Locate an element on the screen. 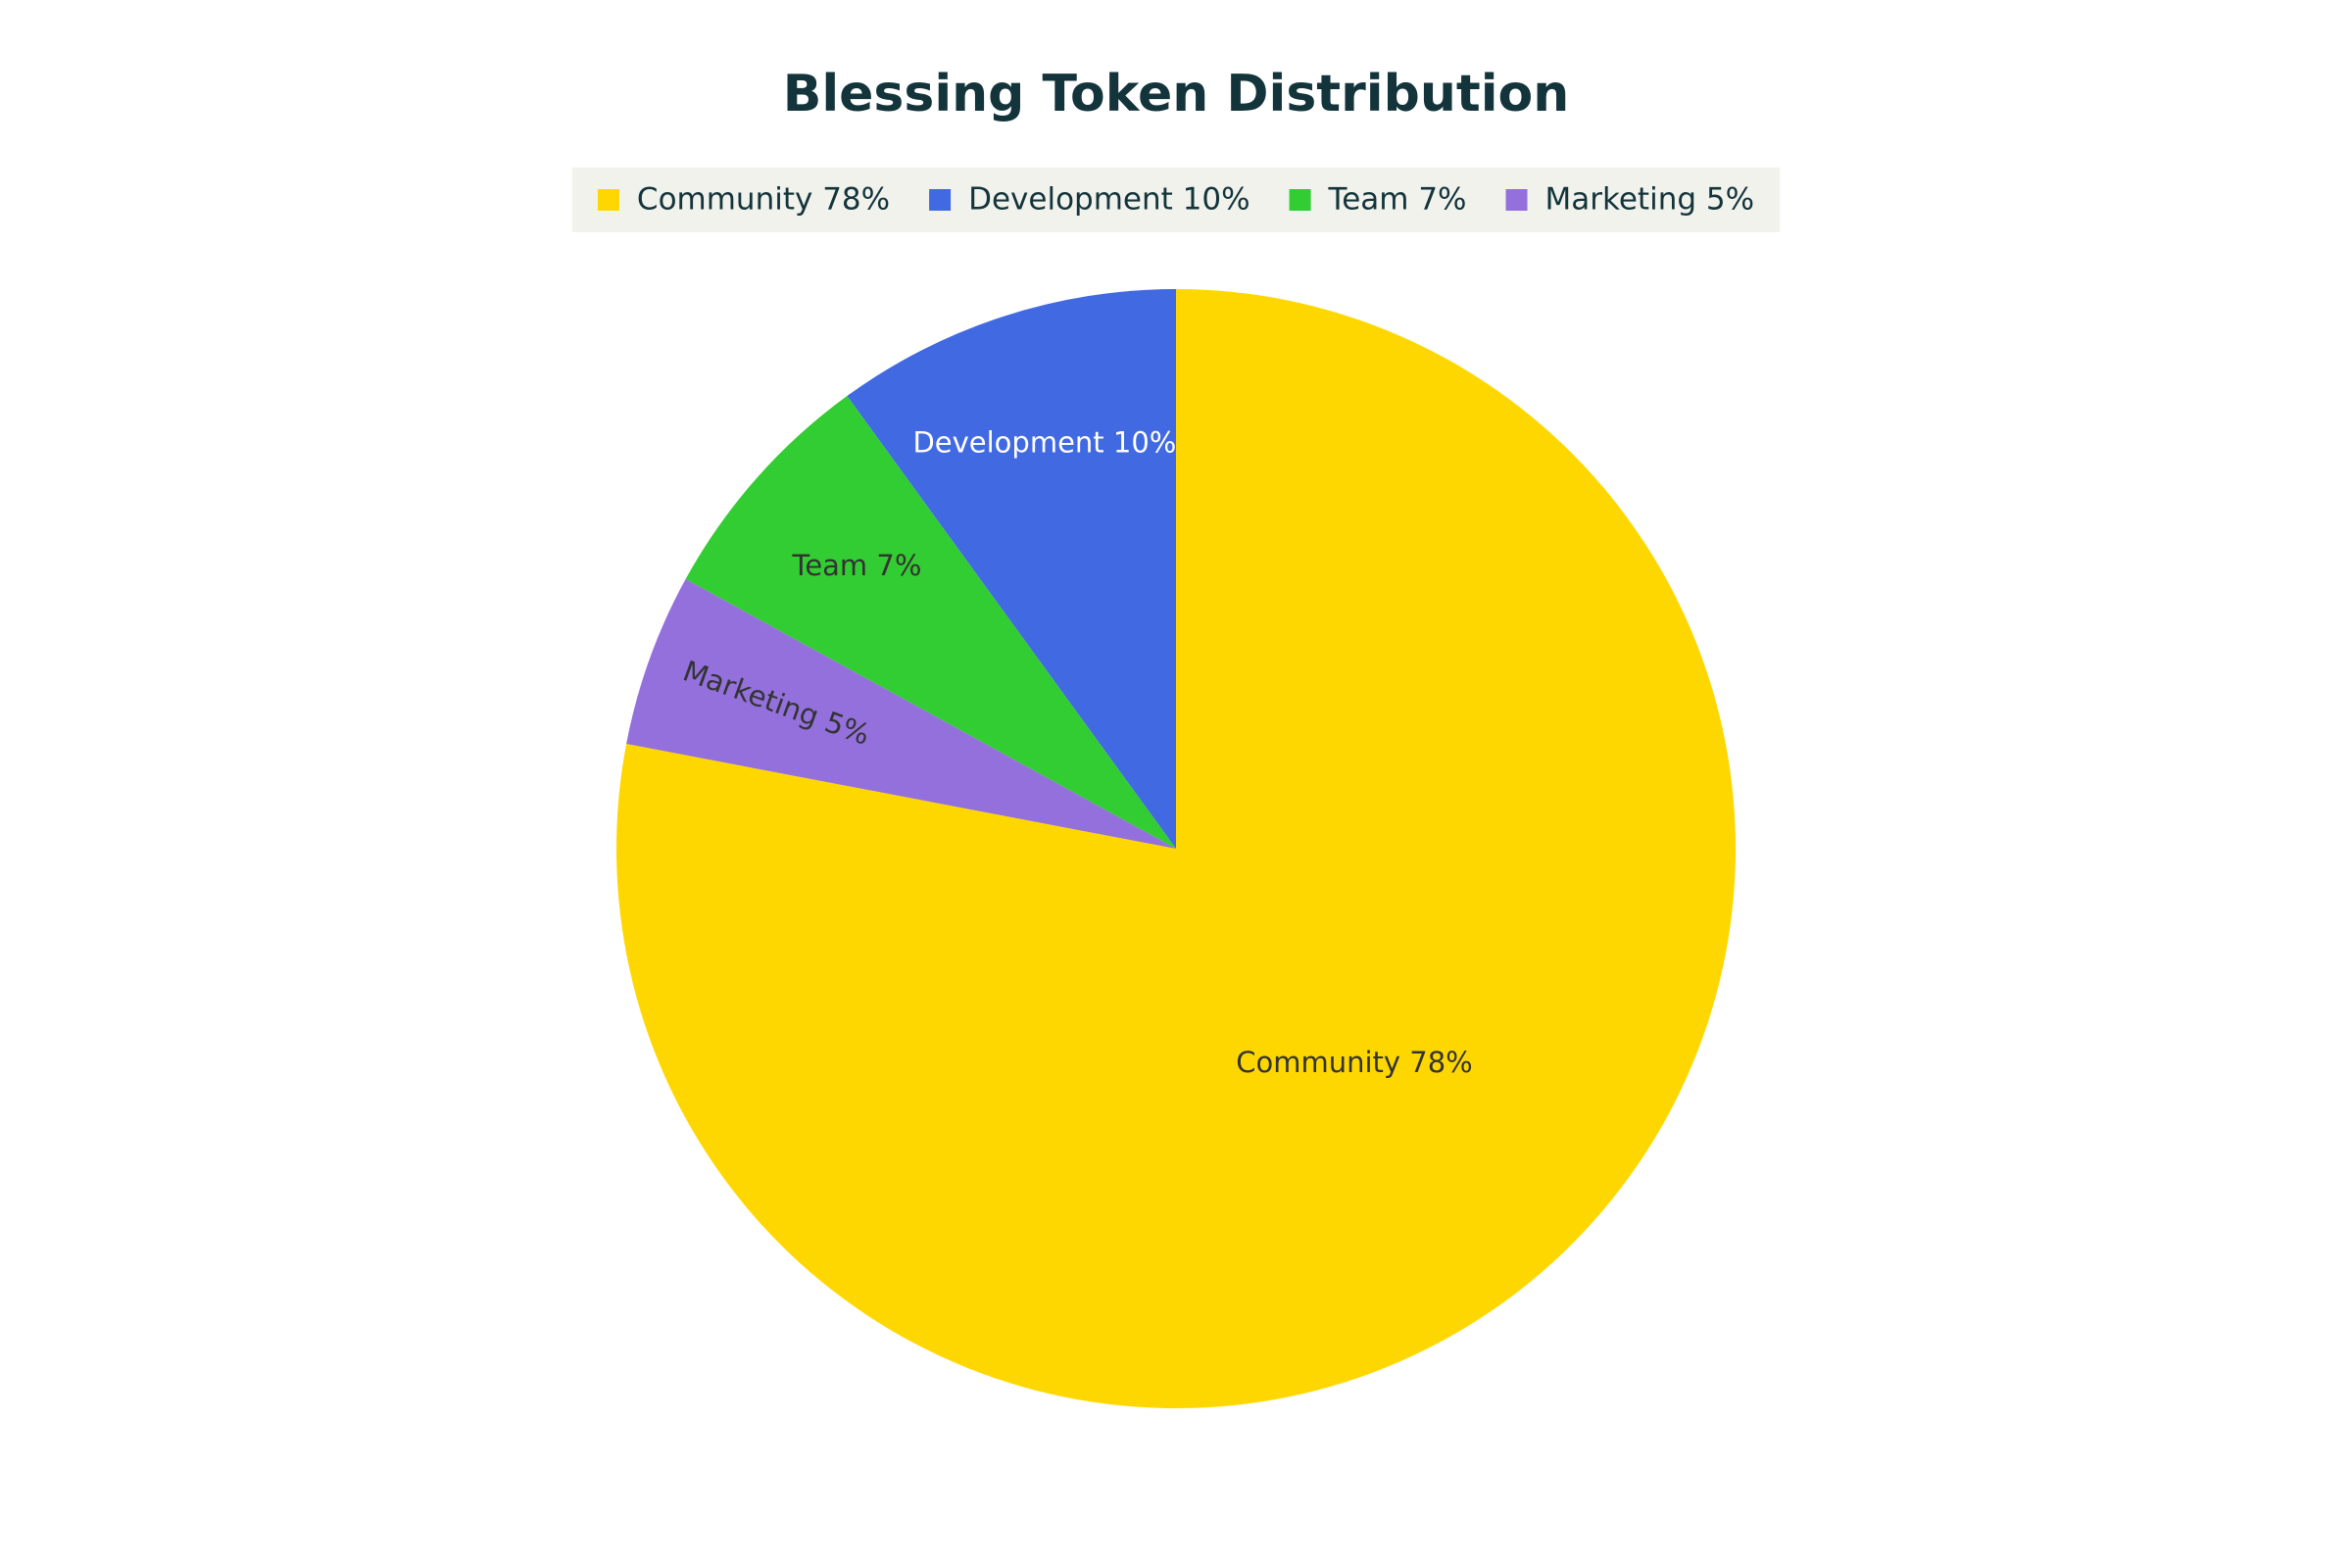 Image resolution: width=2352 pixels, height=1568 pixels. slice-label: Development 10% is located at coordinates (1044, 442).